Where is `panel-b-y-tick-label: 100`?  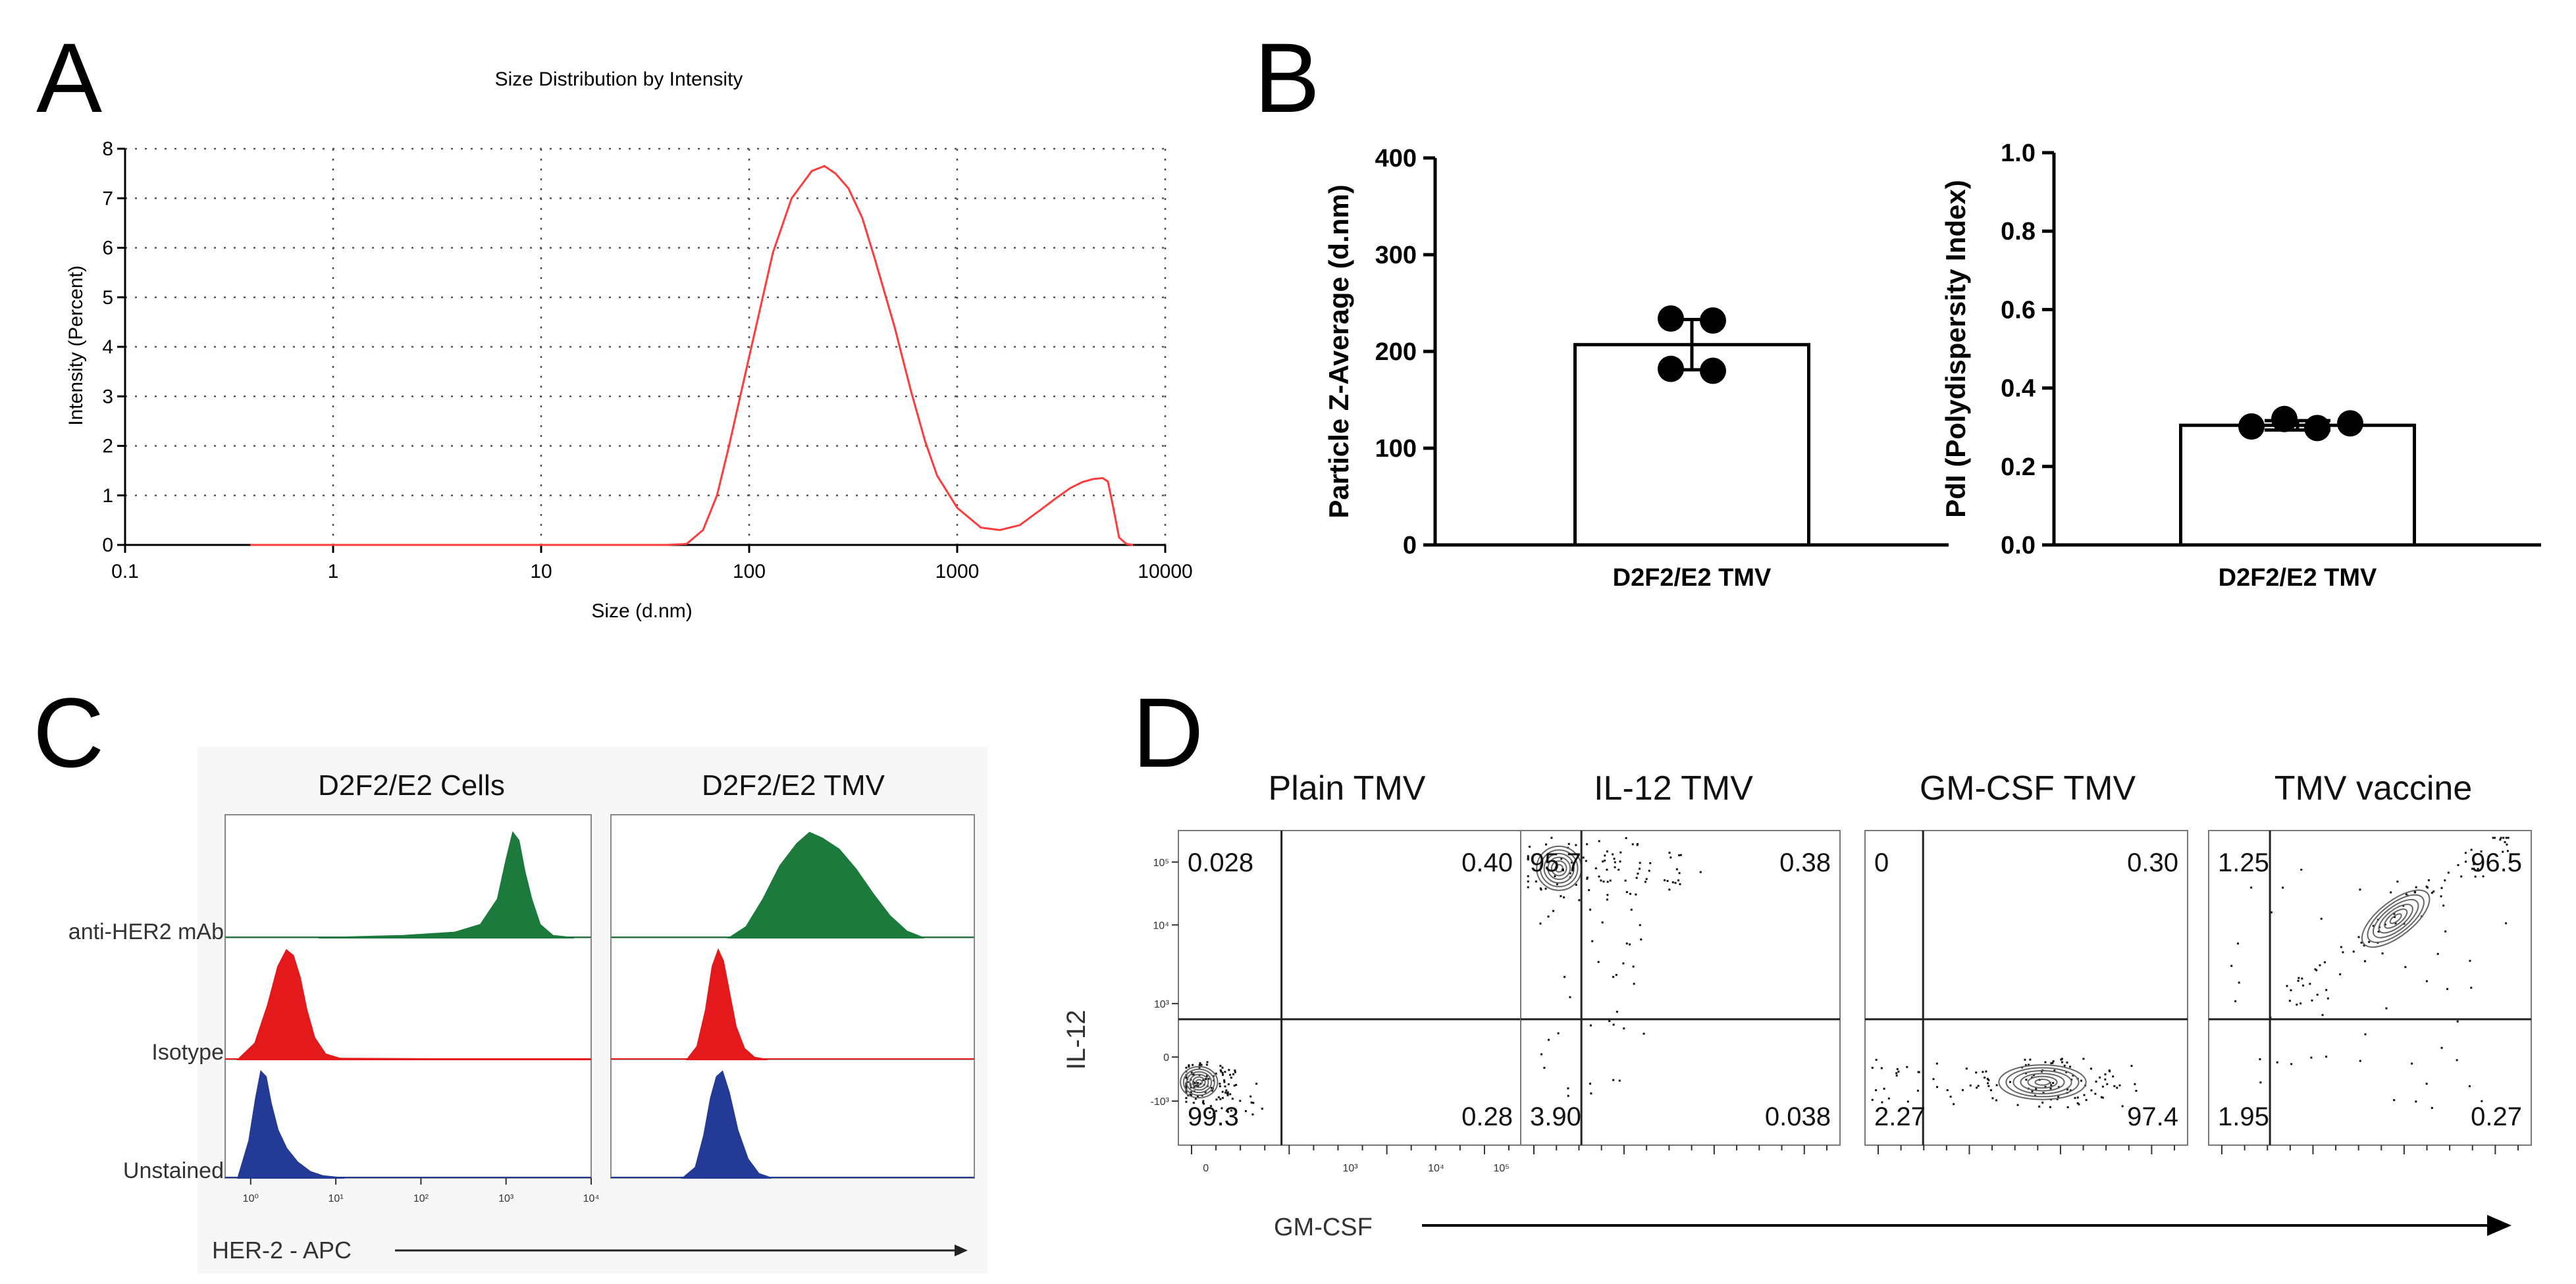
panel-b-y-tick-label: 100 is located at coordinates (1396, 449).